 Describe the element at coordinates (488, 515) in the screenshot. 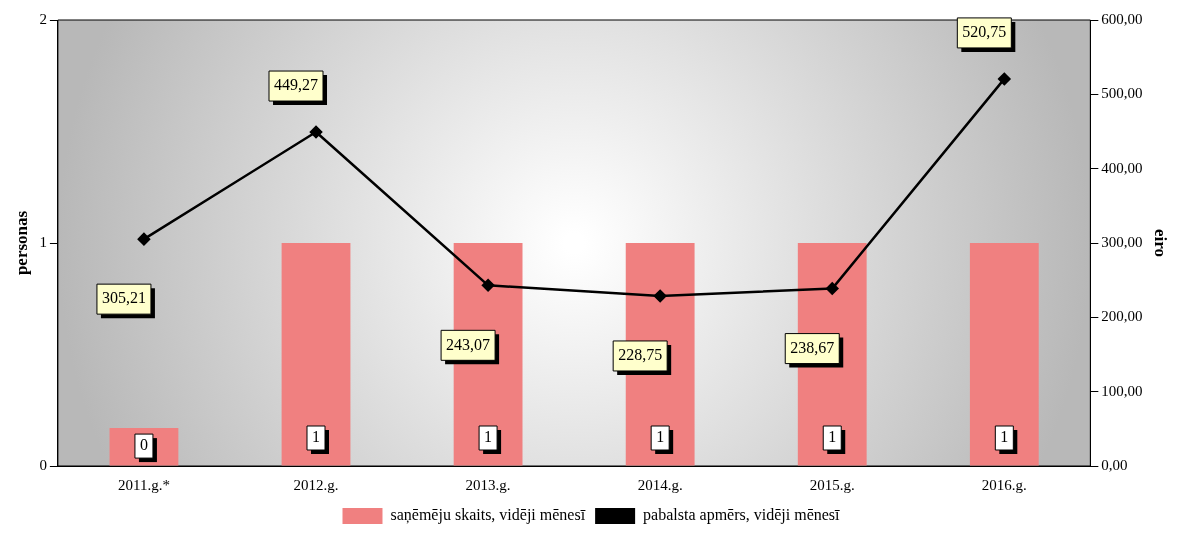

I see `legend-label: saņēmēju skaits, vidēji mēnesī` at that location.